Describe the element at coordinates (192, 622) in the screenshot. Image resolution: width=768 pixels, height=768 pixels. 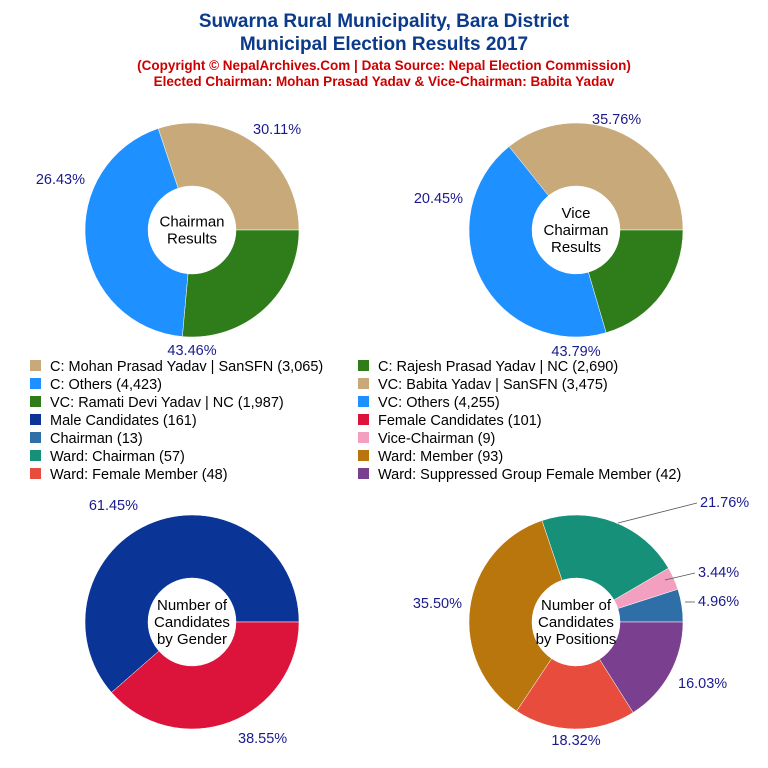
I see `donut-3-center-label-line-2: Candidates` at that location.